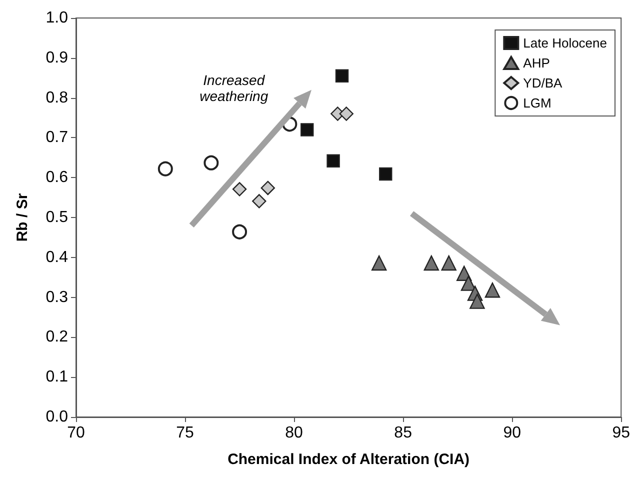 This screenshot has height=477, width=633. Describe the element at coordinates (57, 337) in the screenshot. I see `y-tick-label: 0.2` at that location.